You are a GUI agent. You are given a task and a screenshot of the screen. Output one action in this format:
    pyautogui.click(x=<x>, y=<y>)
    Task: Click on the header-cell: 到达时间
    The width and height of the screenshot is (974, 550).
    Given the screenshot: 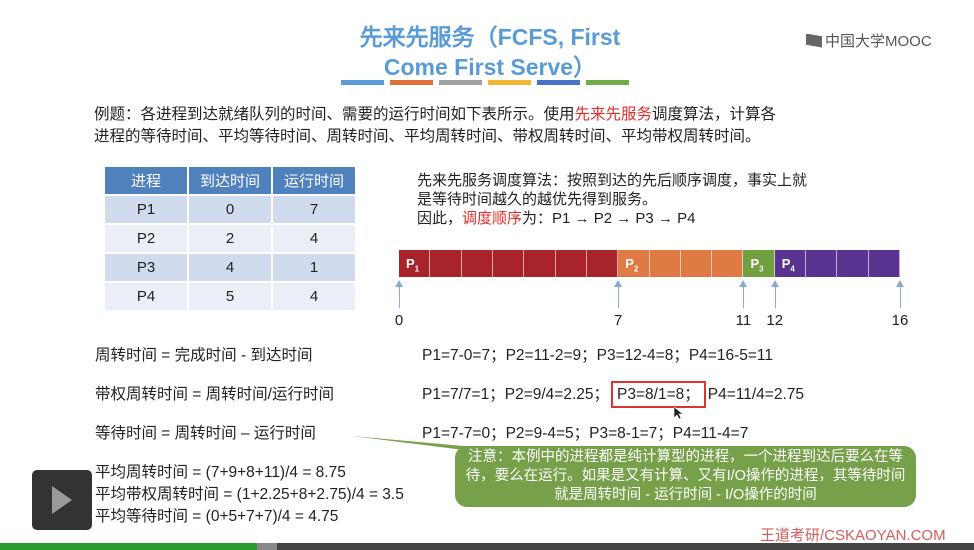 What is the action you would take?
    pyautogui.click(x=230, y=180)
    